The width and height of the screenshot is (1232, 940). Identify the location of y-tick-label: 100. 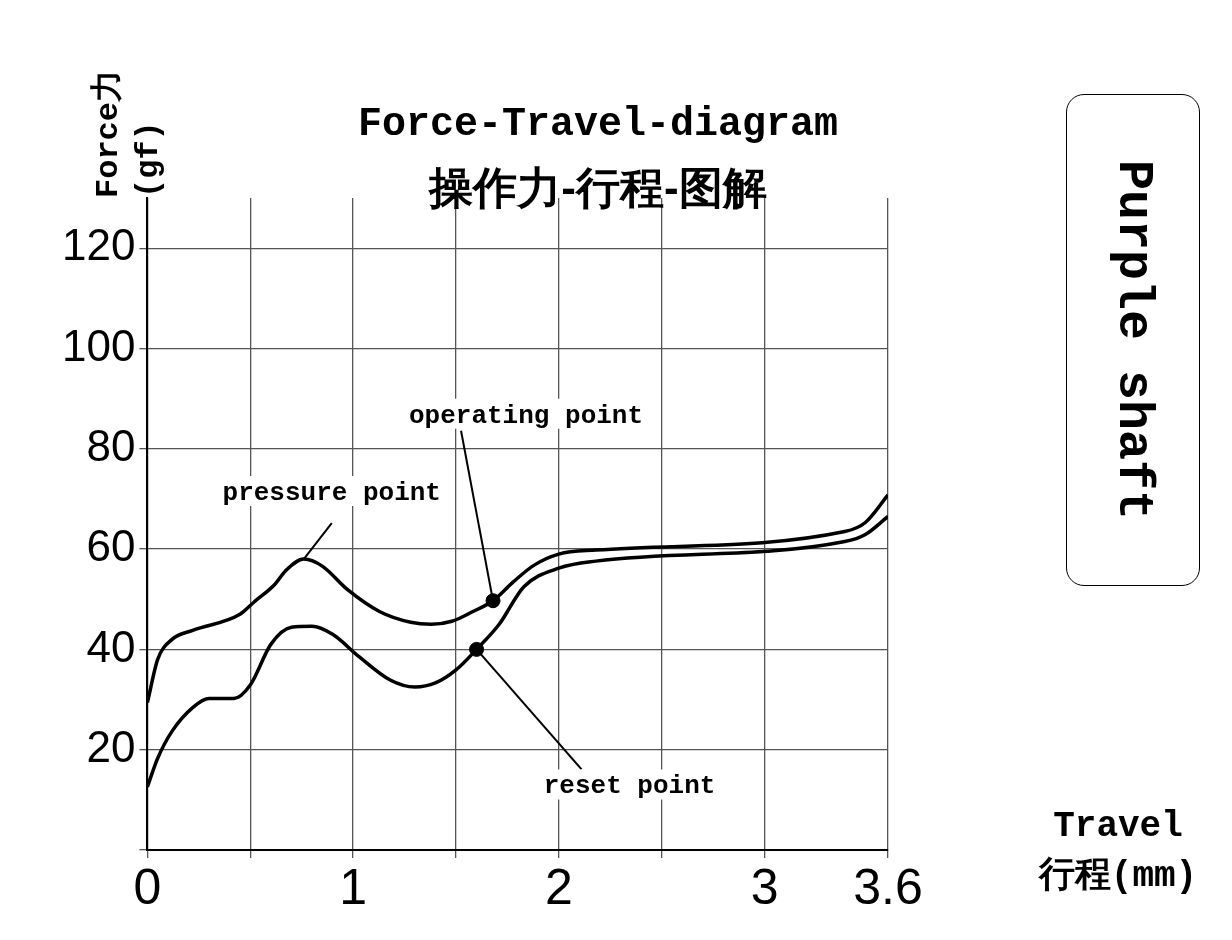
(98, 345).